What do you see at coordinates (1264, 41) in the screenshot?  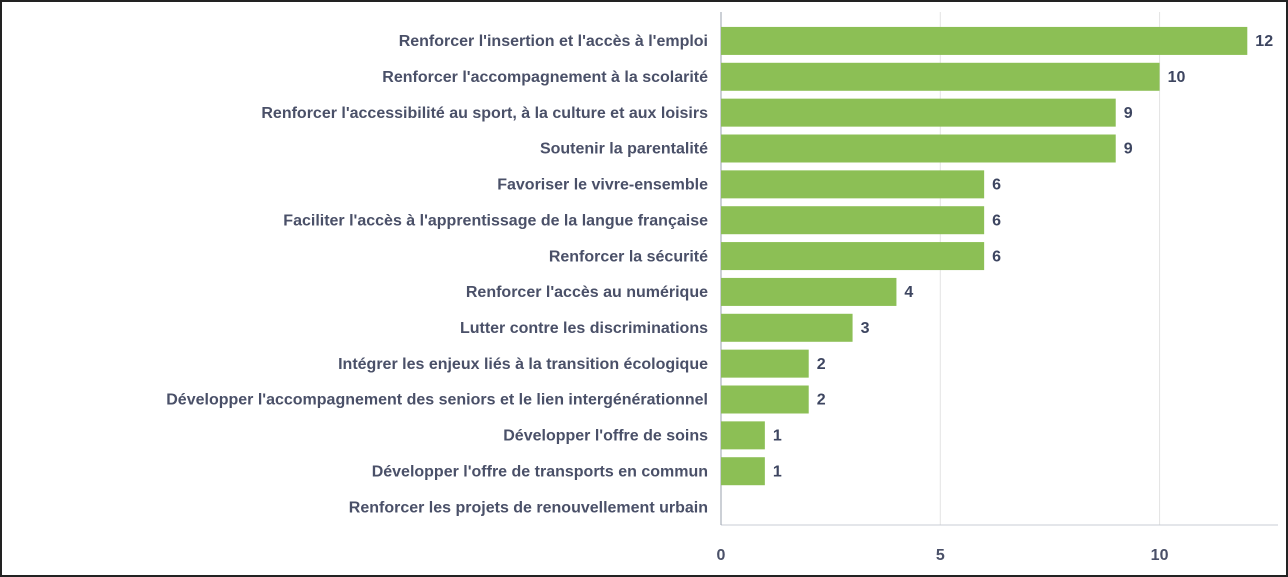 I see `value-label: 12` at bounding box center [1264, 41].